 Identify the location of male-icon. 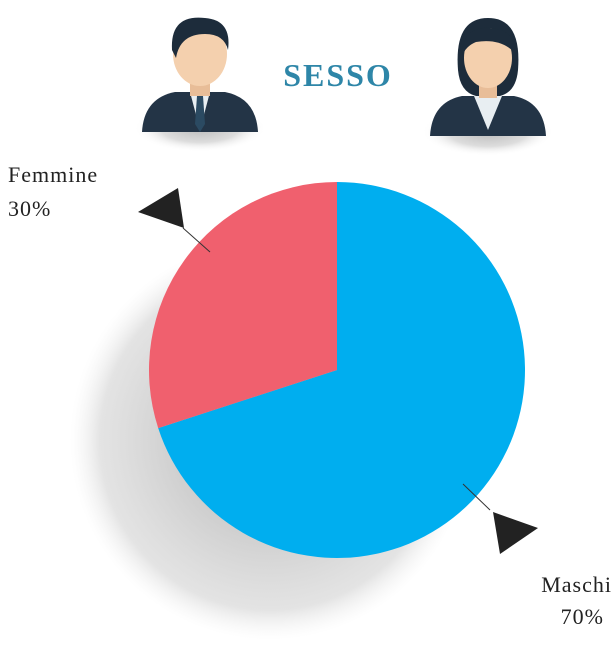
(200, 84).